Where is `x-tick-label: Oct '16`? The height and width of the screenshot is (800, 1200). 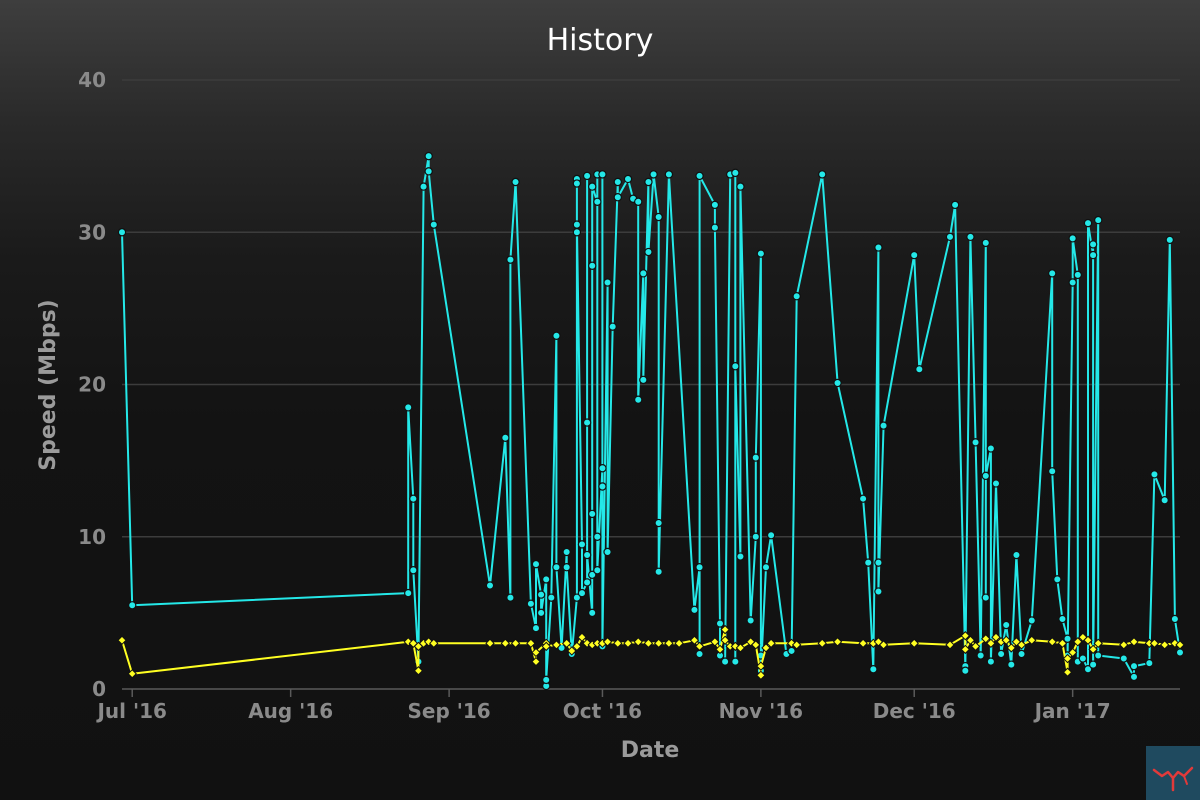 x-tick-label: Oct '16 is located at coordinates (602, 711).